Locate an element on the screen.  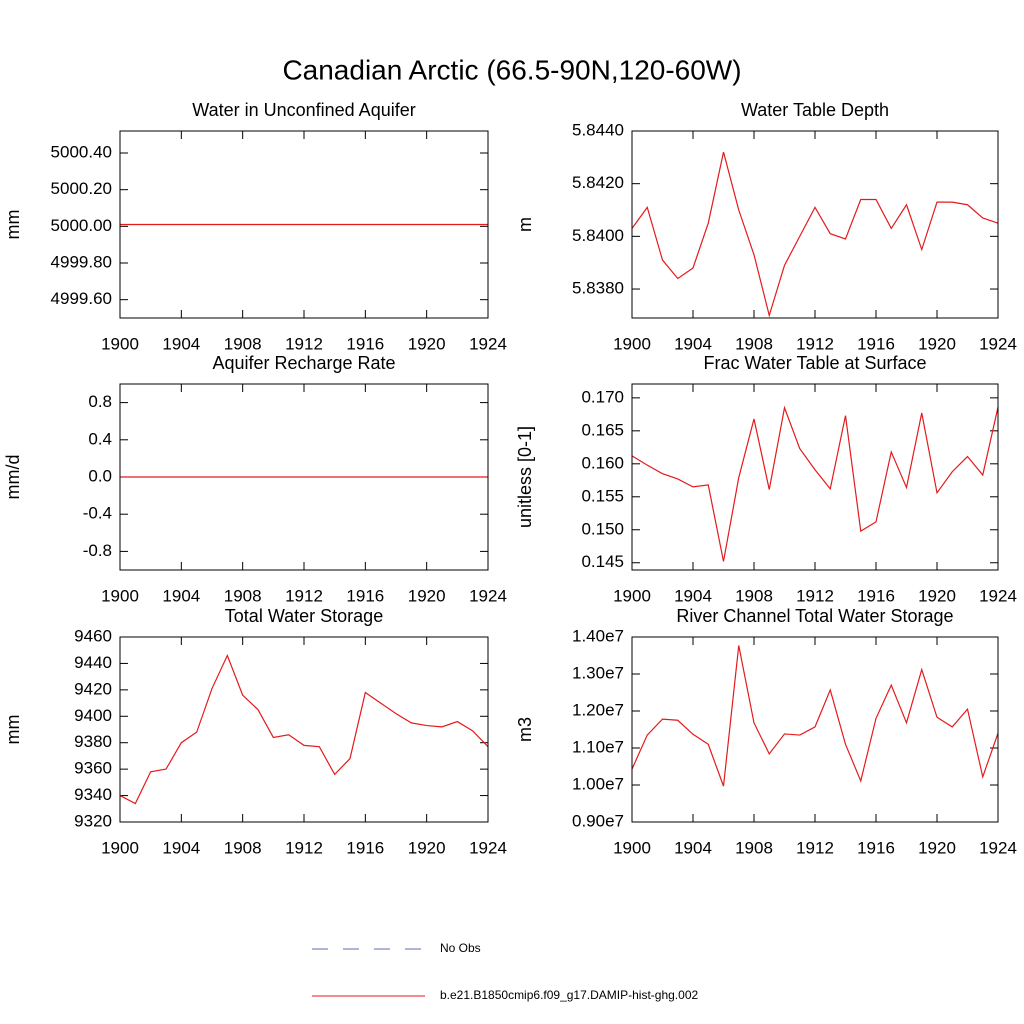
y-tick-label: 0.8 is located at coordinates (100, 401).